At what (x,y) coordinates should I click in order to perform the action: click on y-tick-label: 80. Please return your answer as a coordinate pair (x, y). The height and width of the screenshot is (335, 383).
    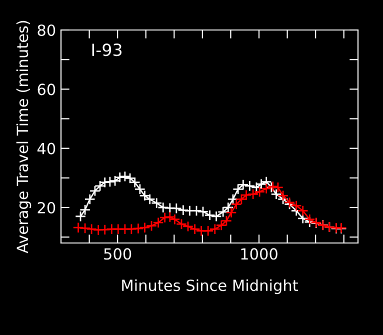
    Looking at the image, I should click on (47, 30).